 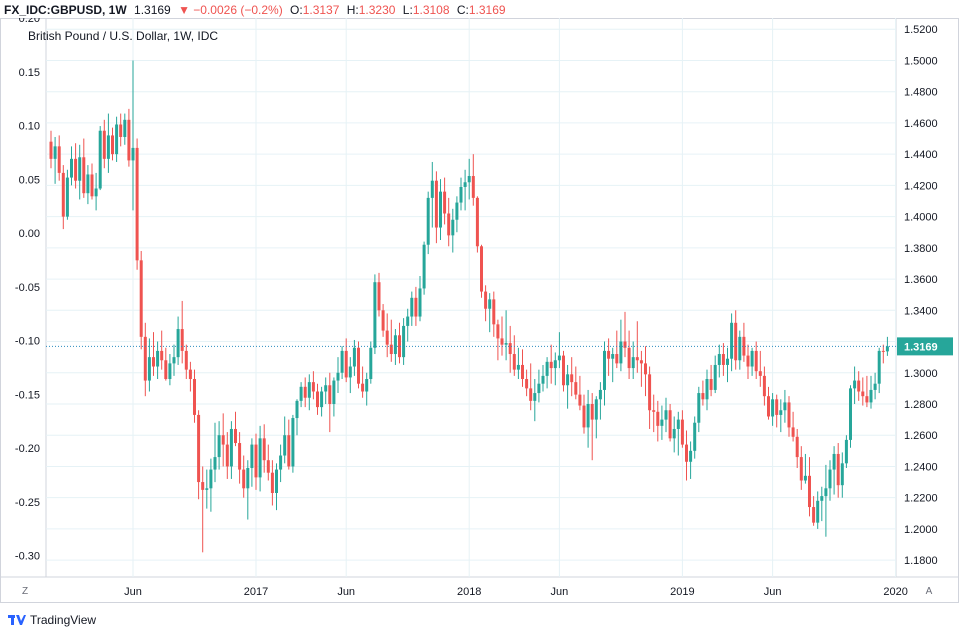 I want to click on last-price-tag-label: 1.3169, so click(x=921, y=347).